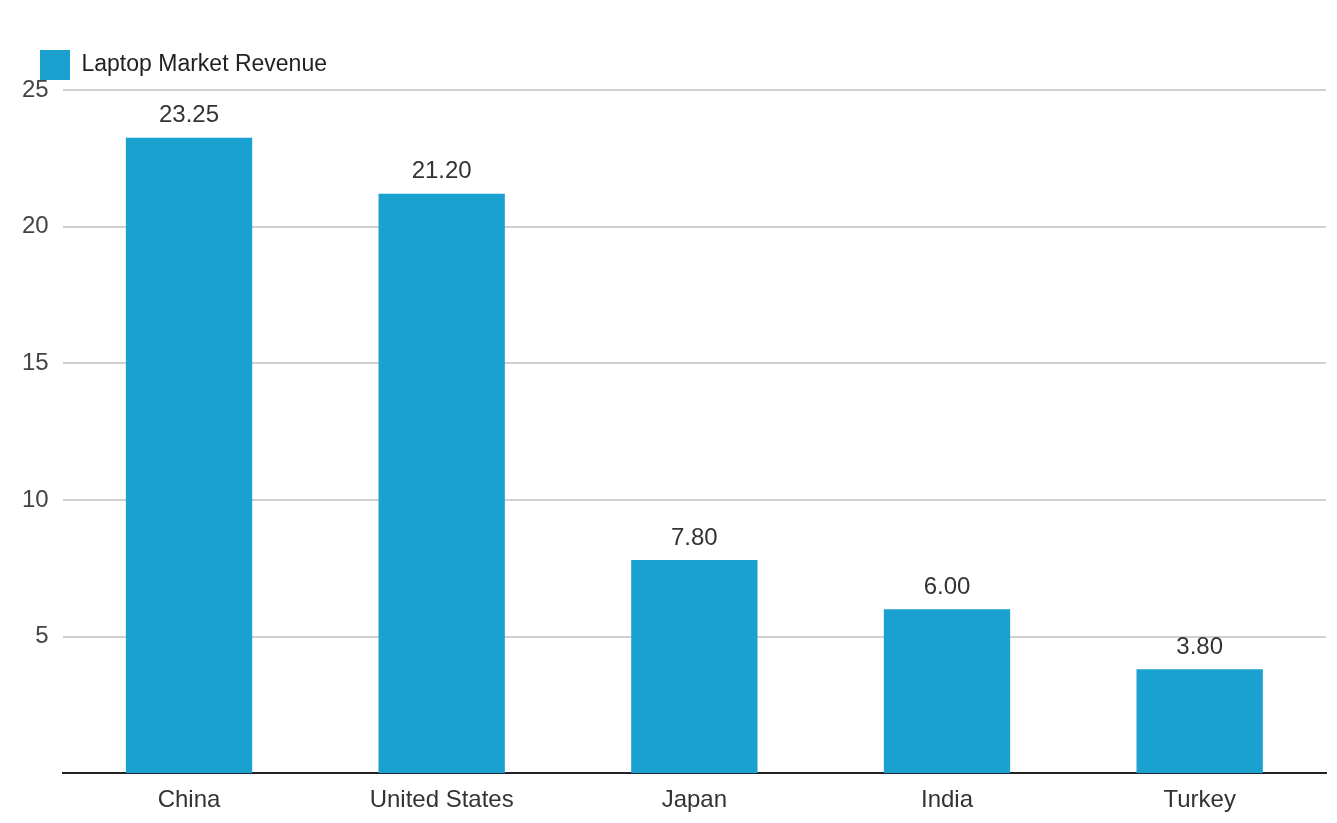 Image resolution: width=1337 pixels, height=823 pixels. Describe the element at coordinates (35, 225) in the screenshot. I see `y-tick-label: 20` at that location.